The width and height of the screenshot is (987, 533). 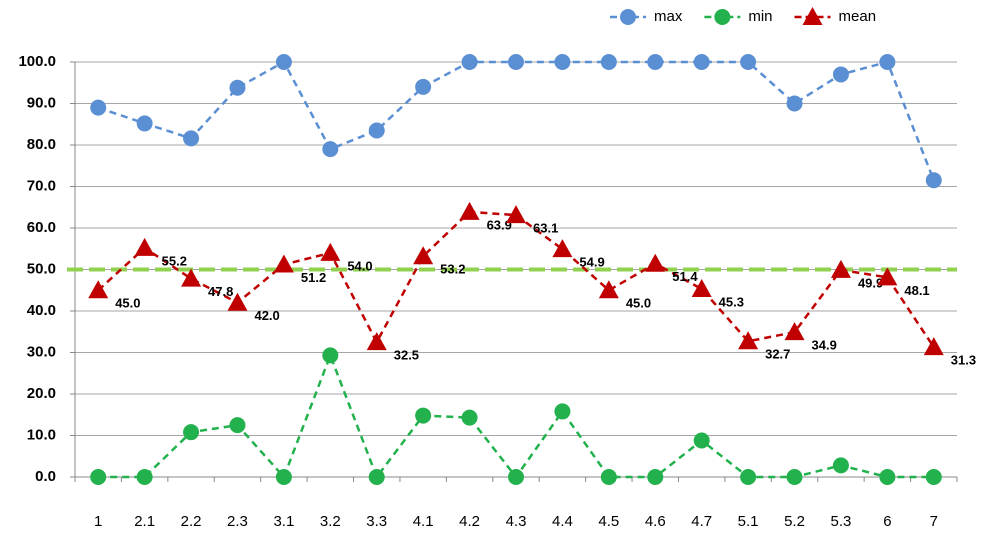 What do you see at coordinates (731, 301) in the screenshot?
I see `data-label: 45.3` at bounding box center [731, 301].